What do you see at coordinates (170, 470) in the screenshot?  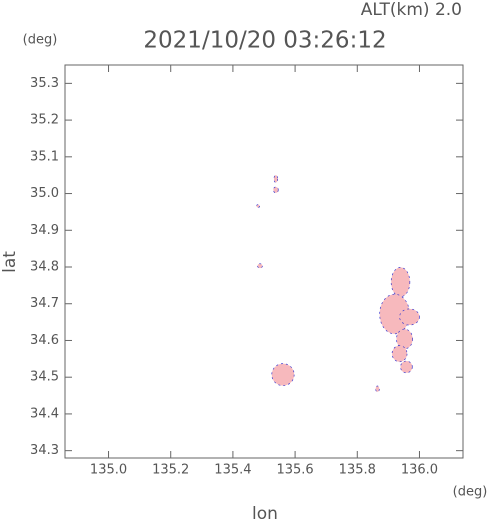 I see `x-tick-label: 135.2` at bounding box center [170, 470].